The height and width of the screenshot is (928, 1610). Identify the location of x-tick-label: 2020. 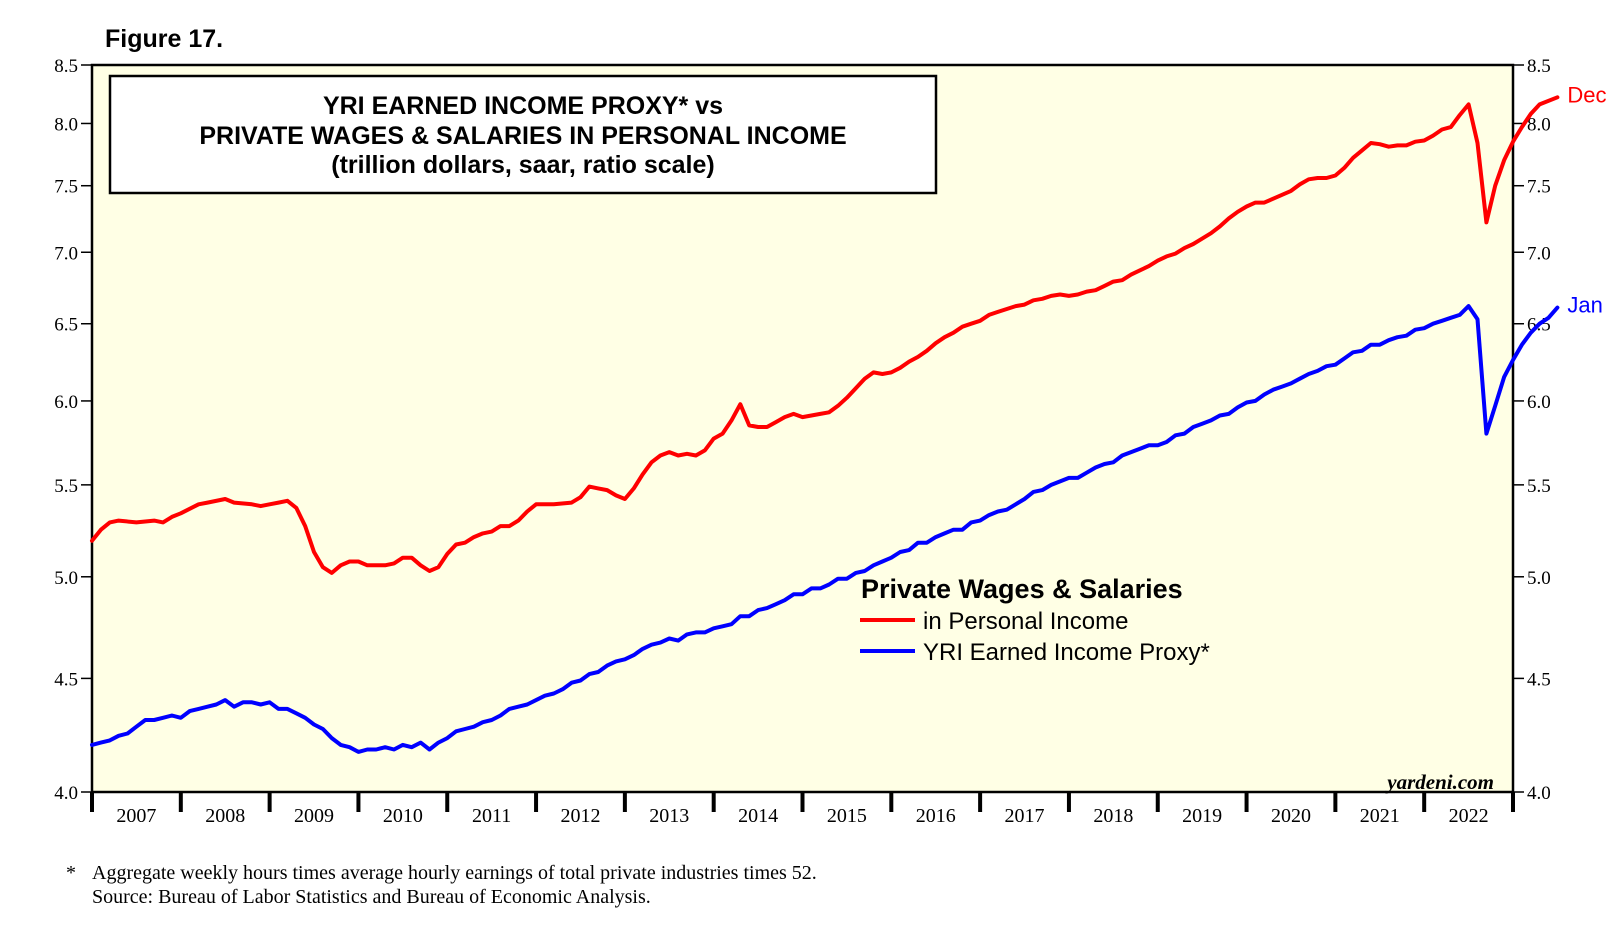
(1291, 816).